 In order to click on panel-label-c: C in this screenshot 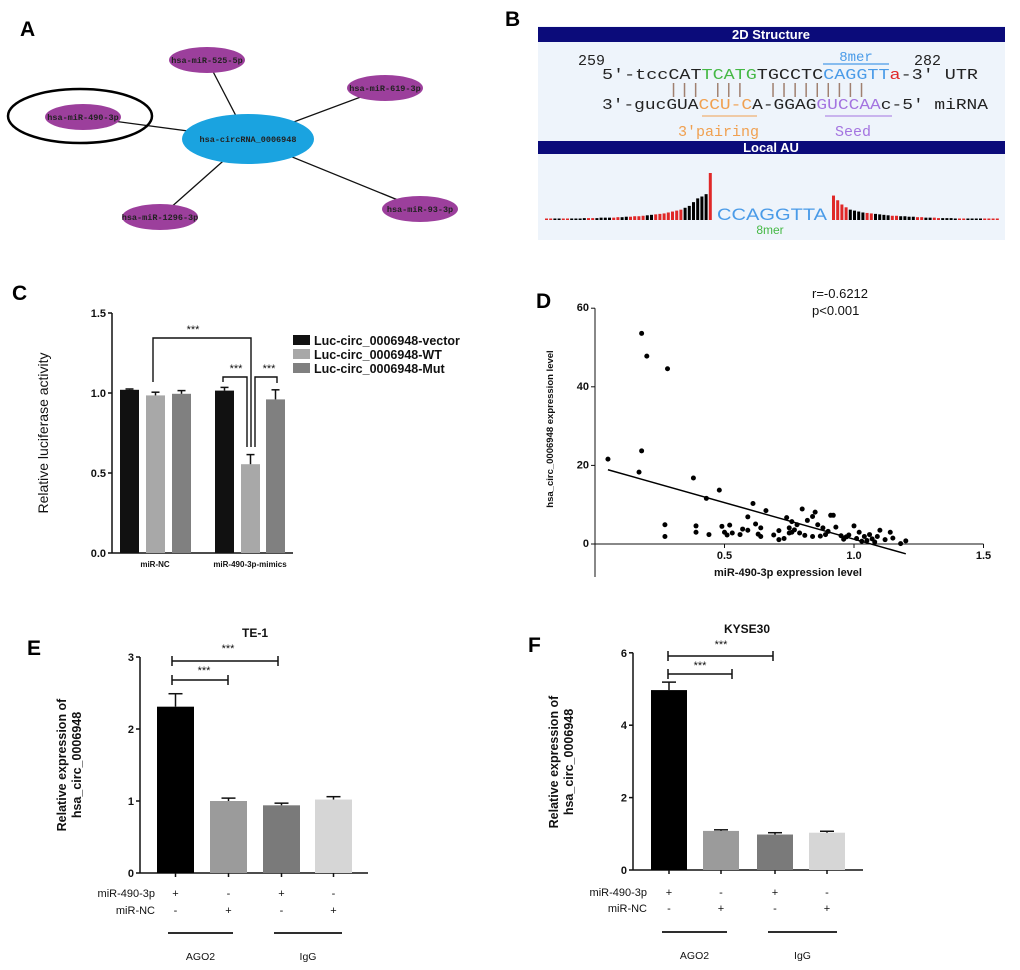, I will do `click(19, 293)`.